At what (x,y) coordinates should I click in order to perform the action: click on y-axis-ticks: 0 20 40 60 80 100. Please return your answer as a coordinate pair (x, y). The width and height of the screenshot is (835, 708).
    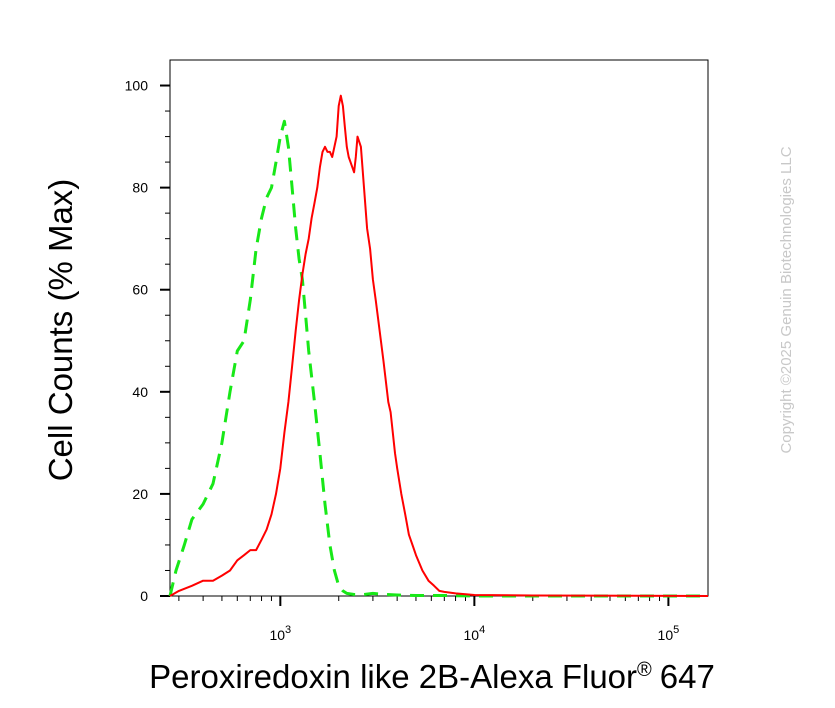
    Looking at the image, I should click on (147, 341).